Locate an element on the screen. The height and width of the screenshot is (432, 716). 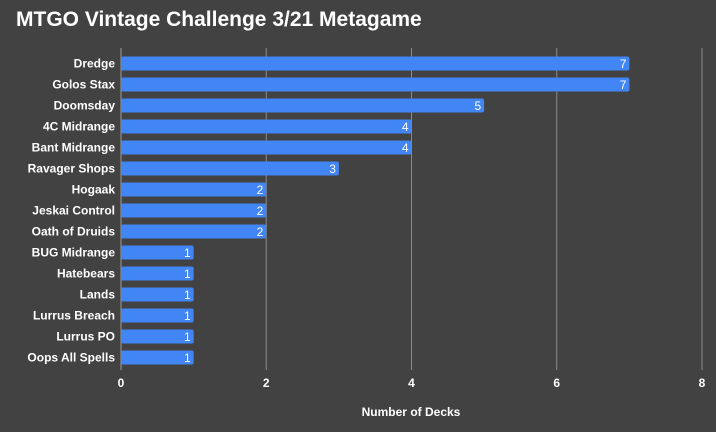
x-tick-label: 0 is located at coordinates (121, 383).